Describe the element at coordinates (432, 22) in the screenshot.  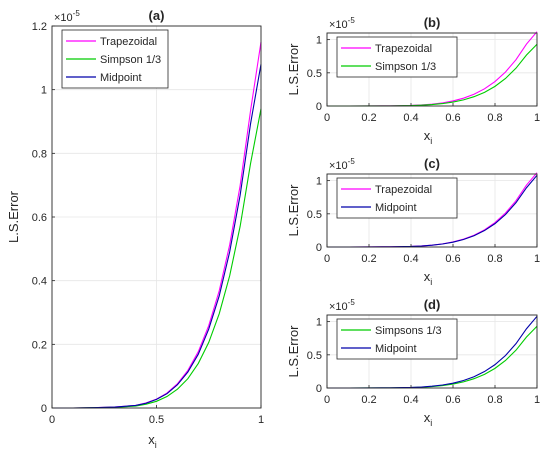
I see `panel-title: (b)` at that location.